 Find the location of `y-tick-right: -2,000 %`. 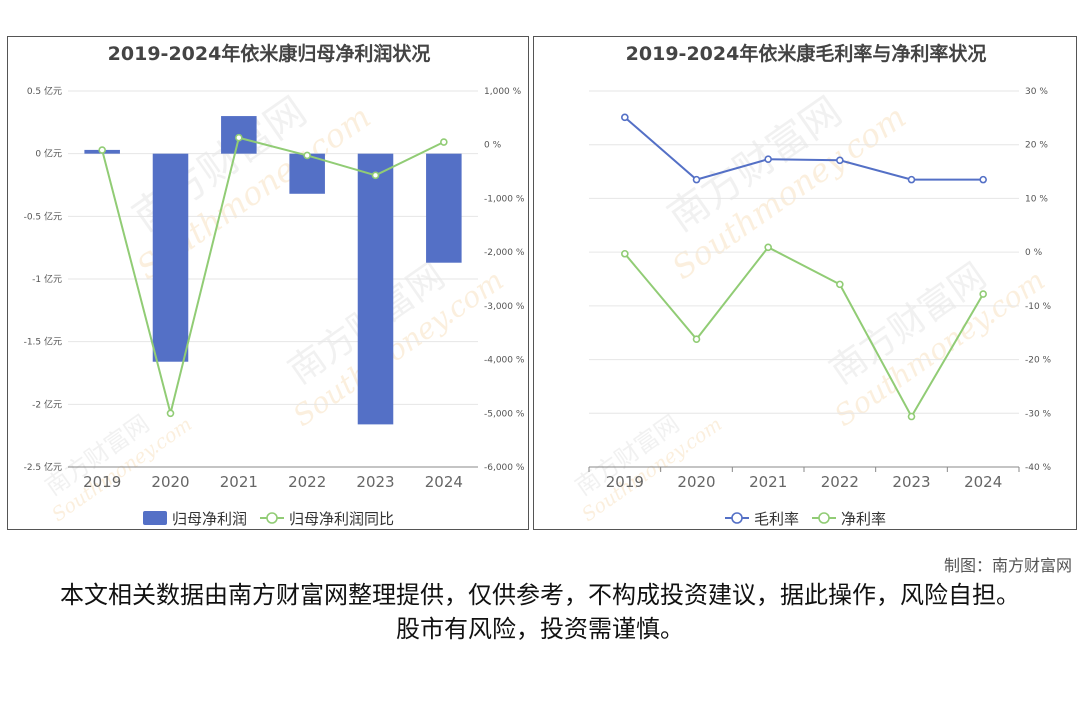

y-tick-right: -2,000 % is located at coordinates (504, 253).